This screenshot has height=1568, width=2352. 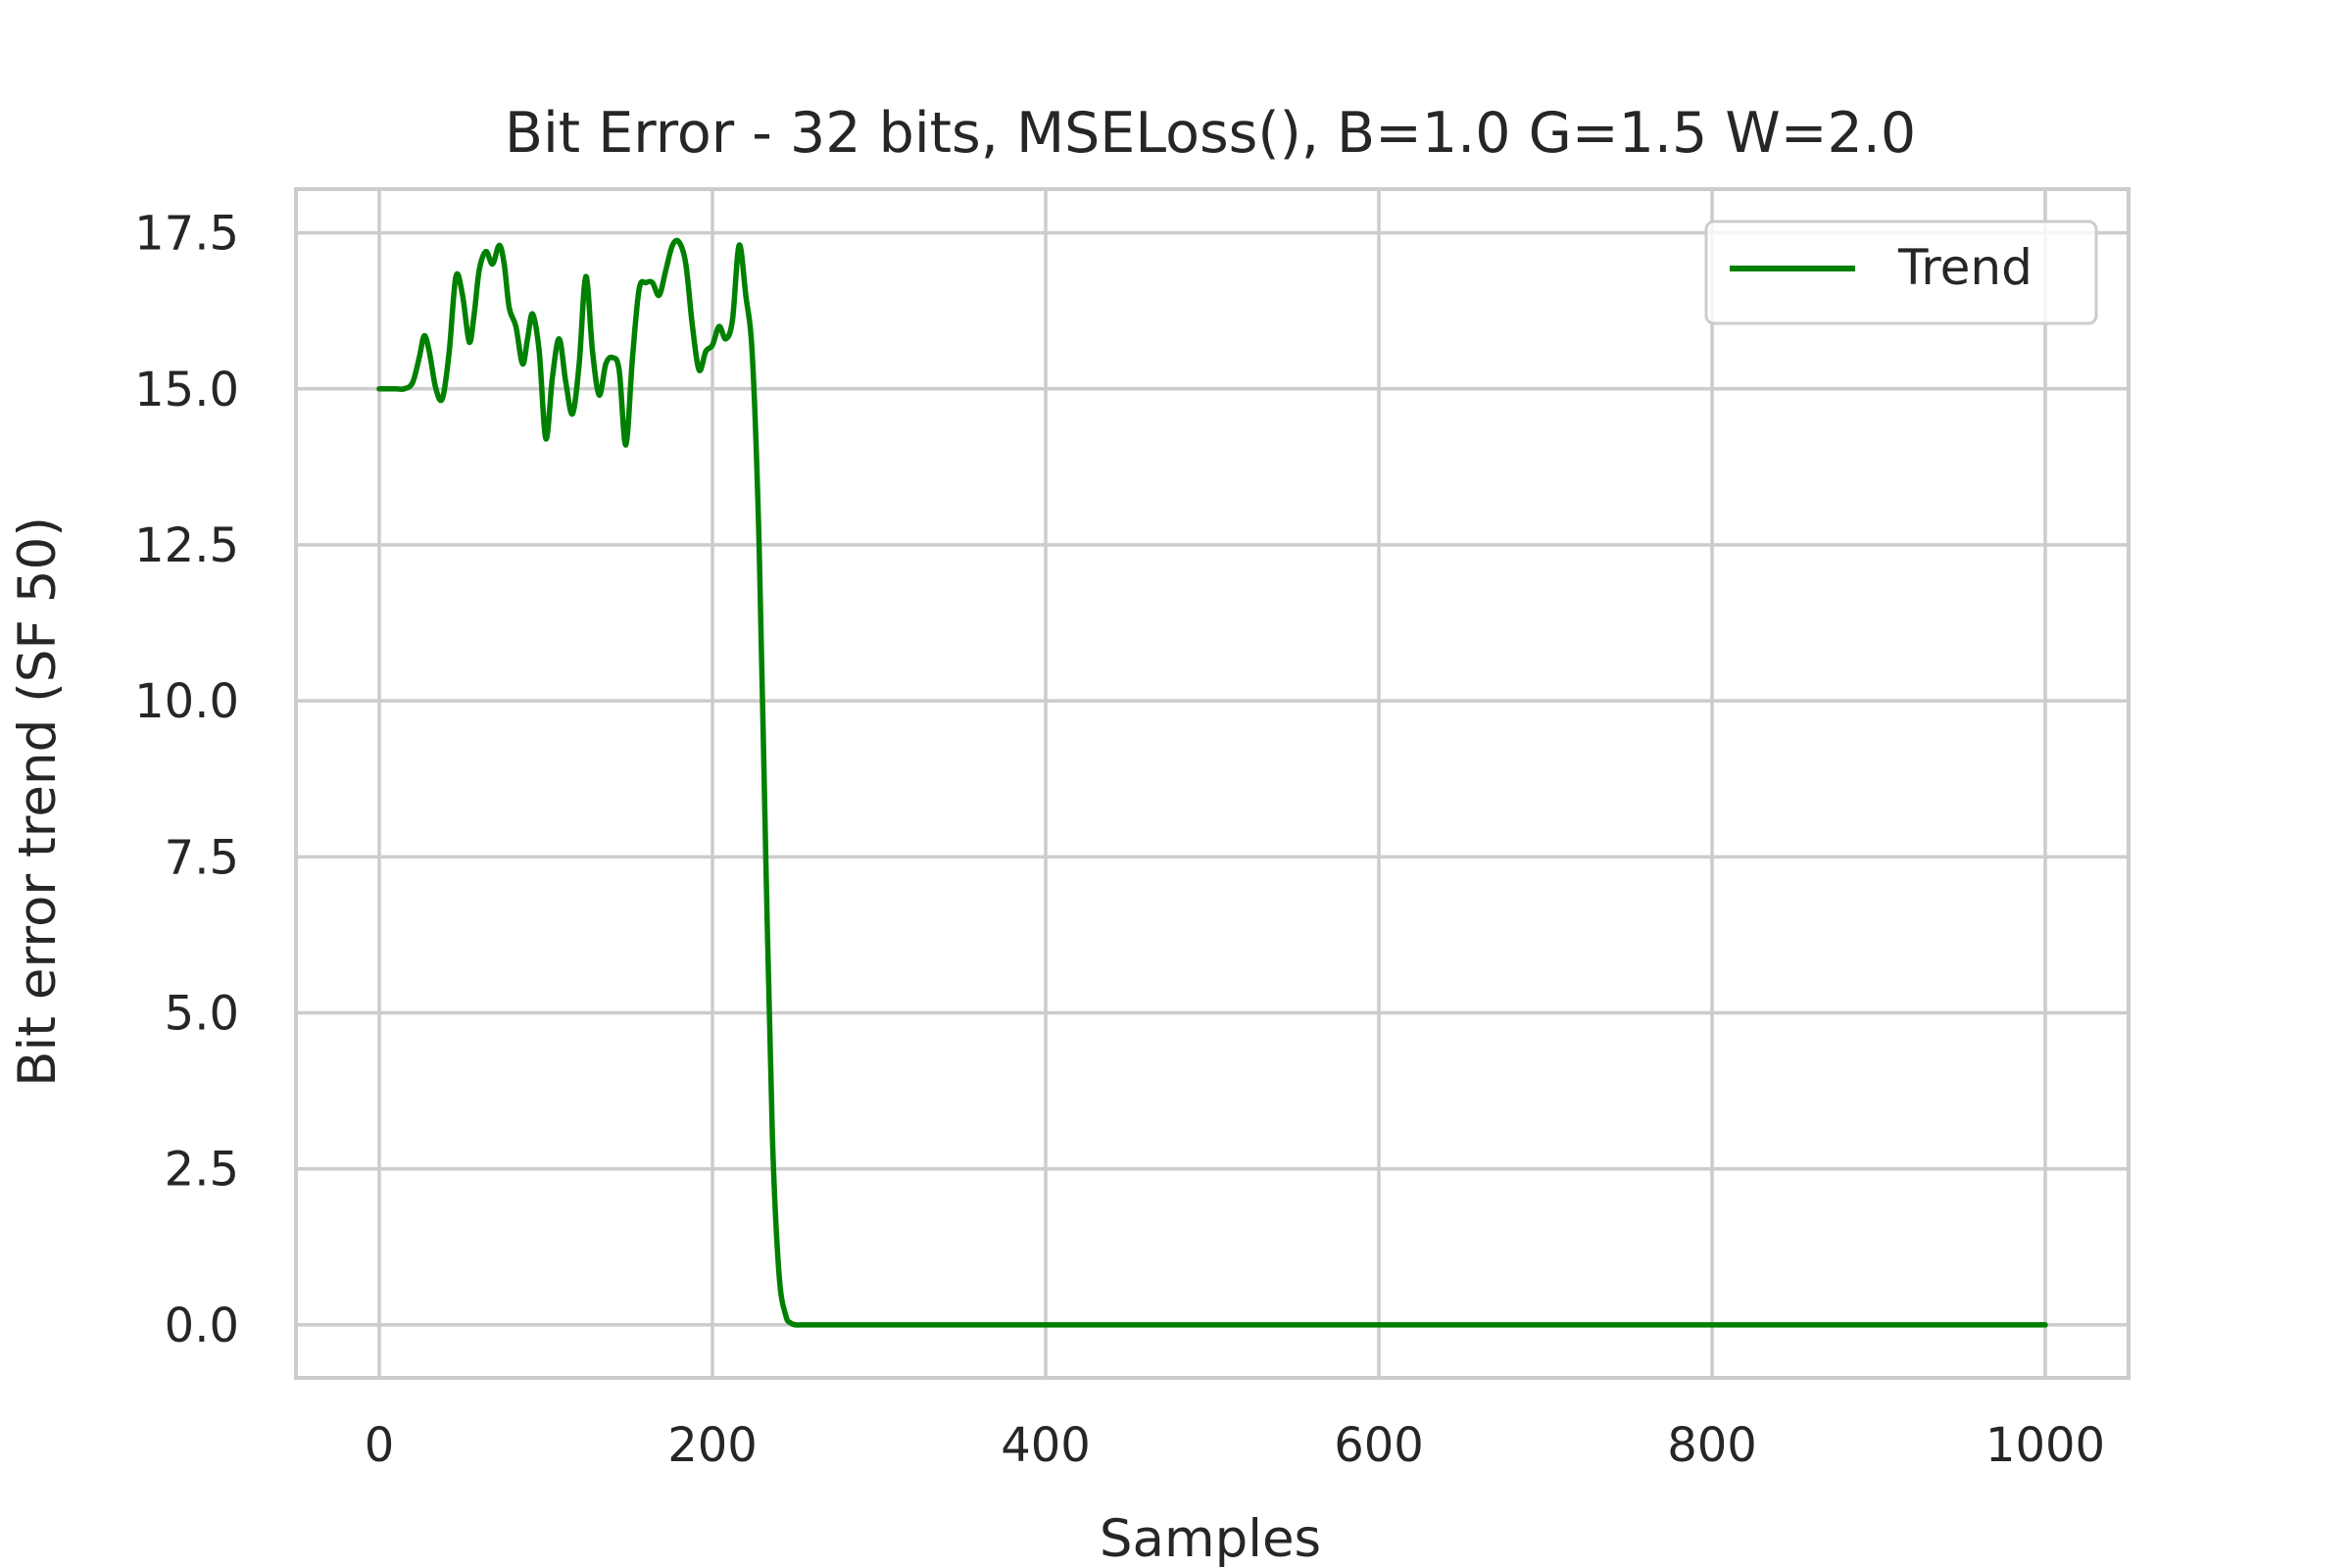 I want to click on y-tick-label: 17.5, so click(x=186, y=234).